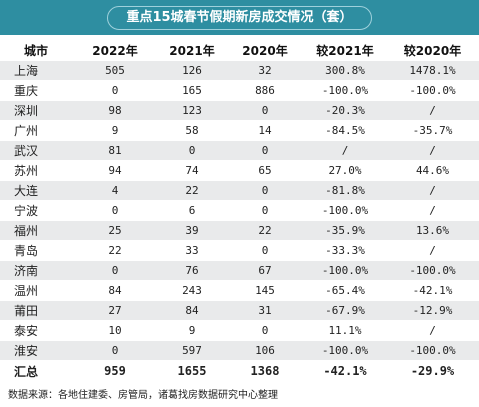  I want to click on city-cell: 宁波, so click(36, 210).